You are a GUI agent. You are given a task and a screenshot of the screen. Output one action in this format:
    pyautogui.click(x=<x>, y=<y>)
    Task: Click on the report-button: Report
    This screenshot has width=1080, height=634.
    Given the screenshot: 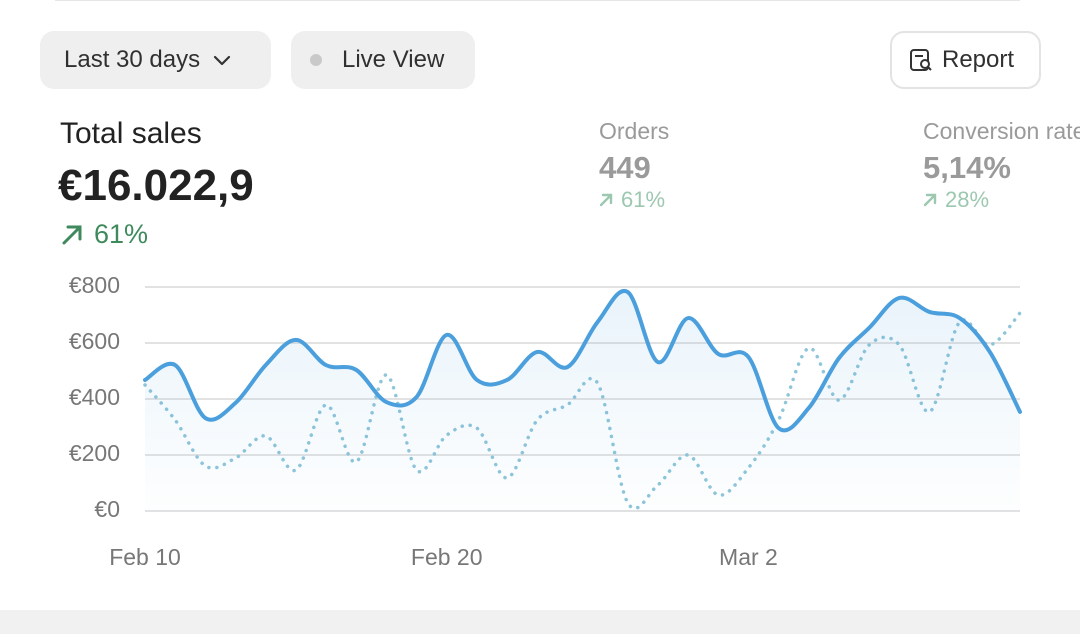 What is the action you would take?
    pyautogui.click(x=965, y=60)
    